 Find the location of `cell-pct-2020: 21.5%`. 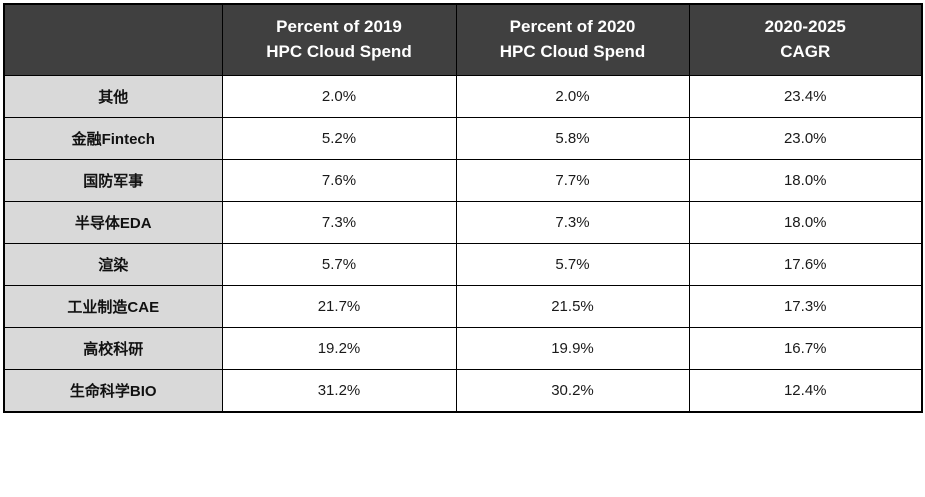

cell-pct-2020: 21.5% is located at coordinates (572, 306).